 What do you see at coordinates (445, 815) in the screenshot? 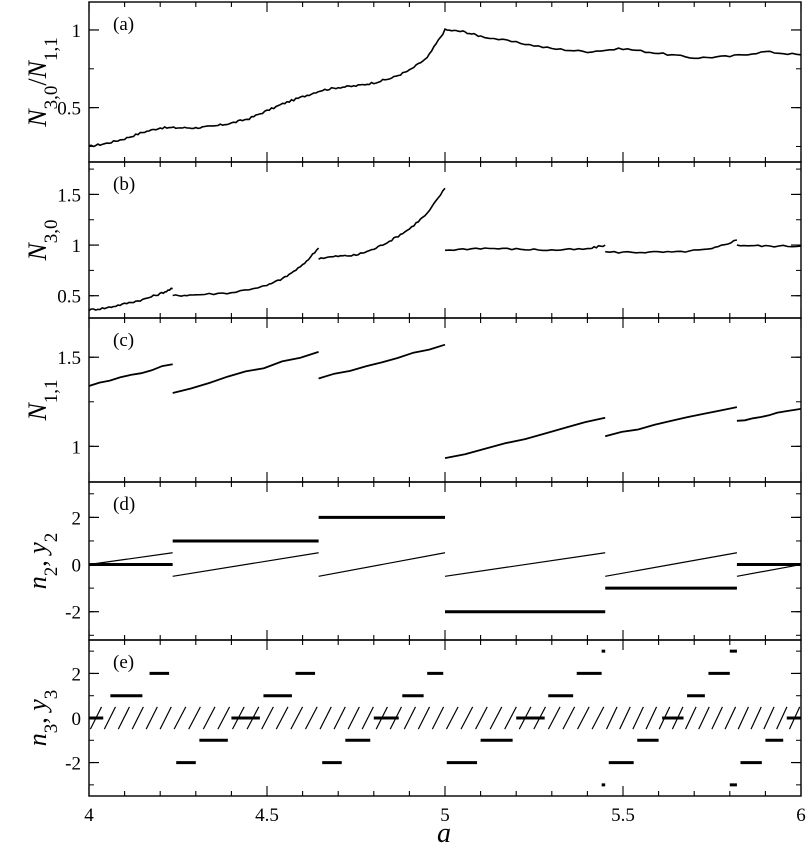
I see `x-tick-label: 5` at bounding box center [445, 815].